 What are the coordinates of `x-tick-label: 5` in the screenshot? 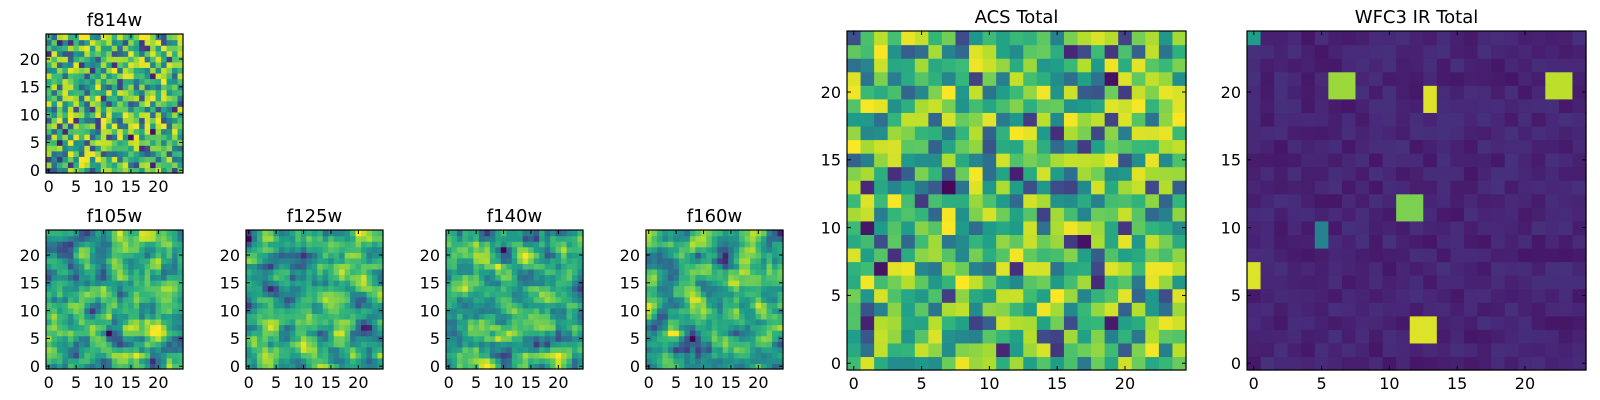 It's located at (676, 382).